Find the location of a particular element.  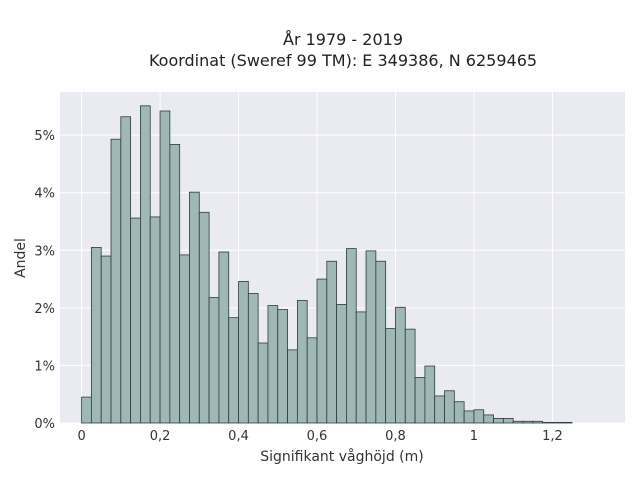

x-tick-label-0: 0 is located at coordinates (81, 436).